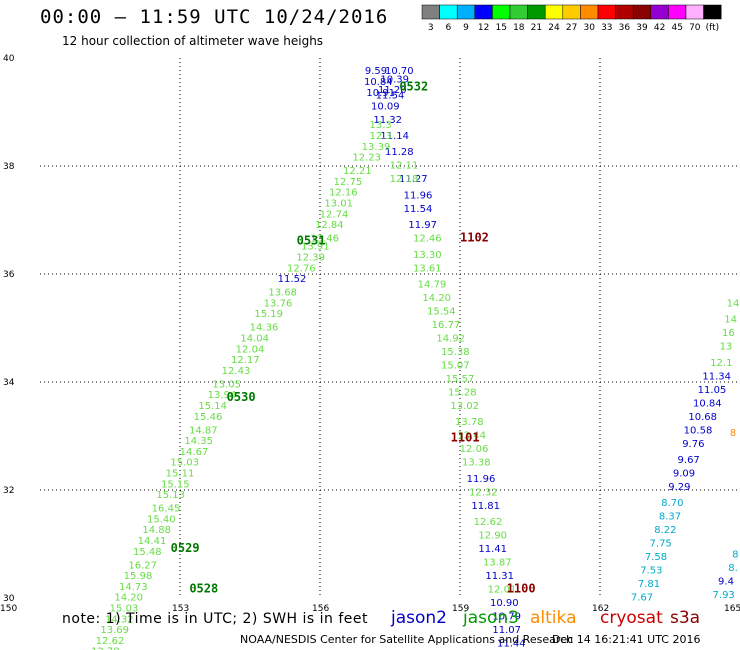 This screenshot has height=650, width=740. What do you see at coordinates (9, 167) in the screenshot?
I see `y-tick-label: 38` at bounding box center [9, 167].